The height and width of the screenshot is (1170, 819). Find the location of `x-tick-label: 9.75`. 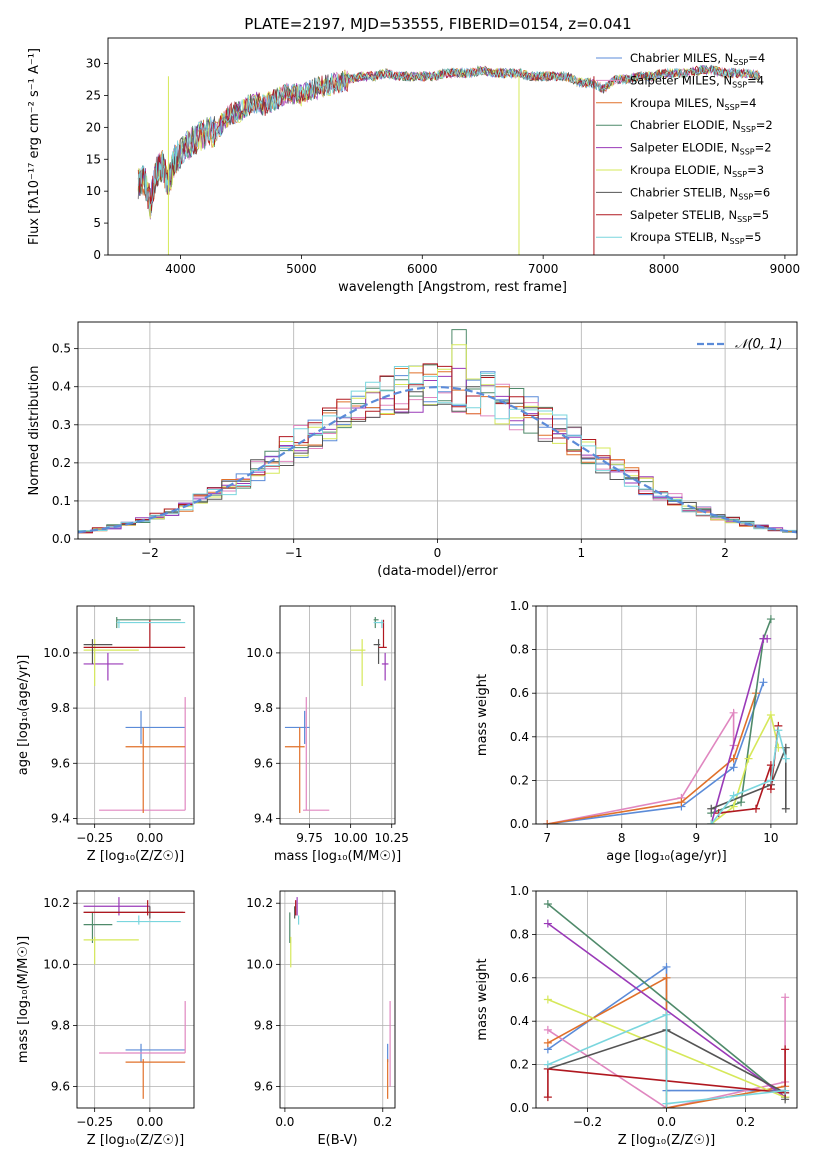

x-tick-label: 9.75 is located at coordinates (309, 838).